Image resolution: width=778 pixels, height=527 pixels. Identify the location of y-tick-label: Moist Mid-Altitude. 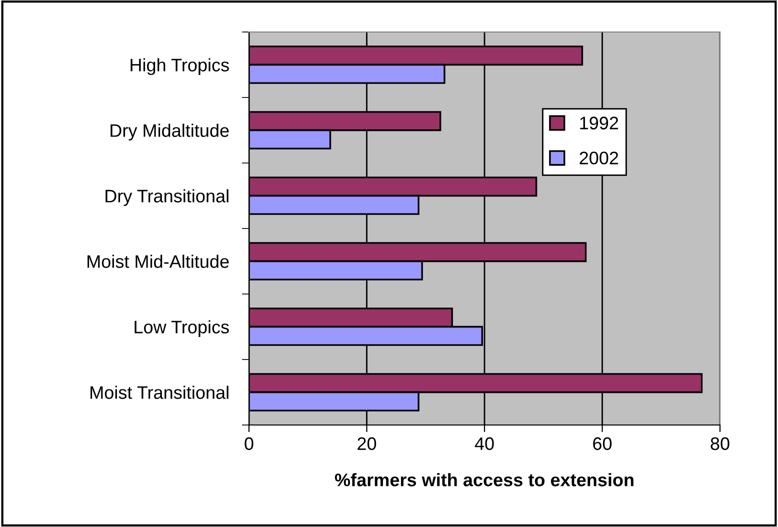
(158, 261).